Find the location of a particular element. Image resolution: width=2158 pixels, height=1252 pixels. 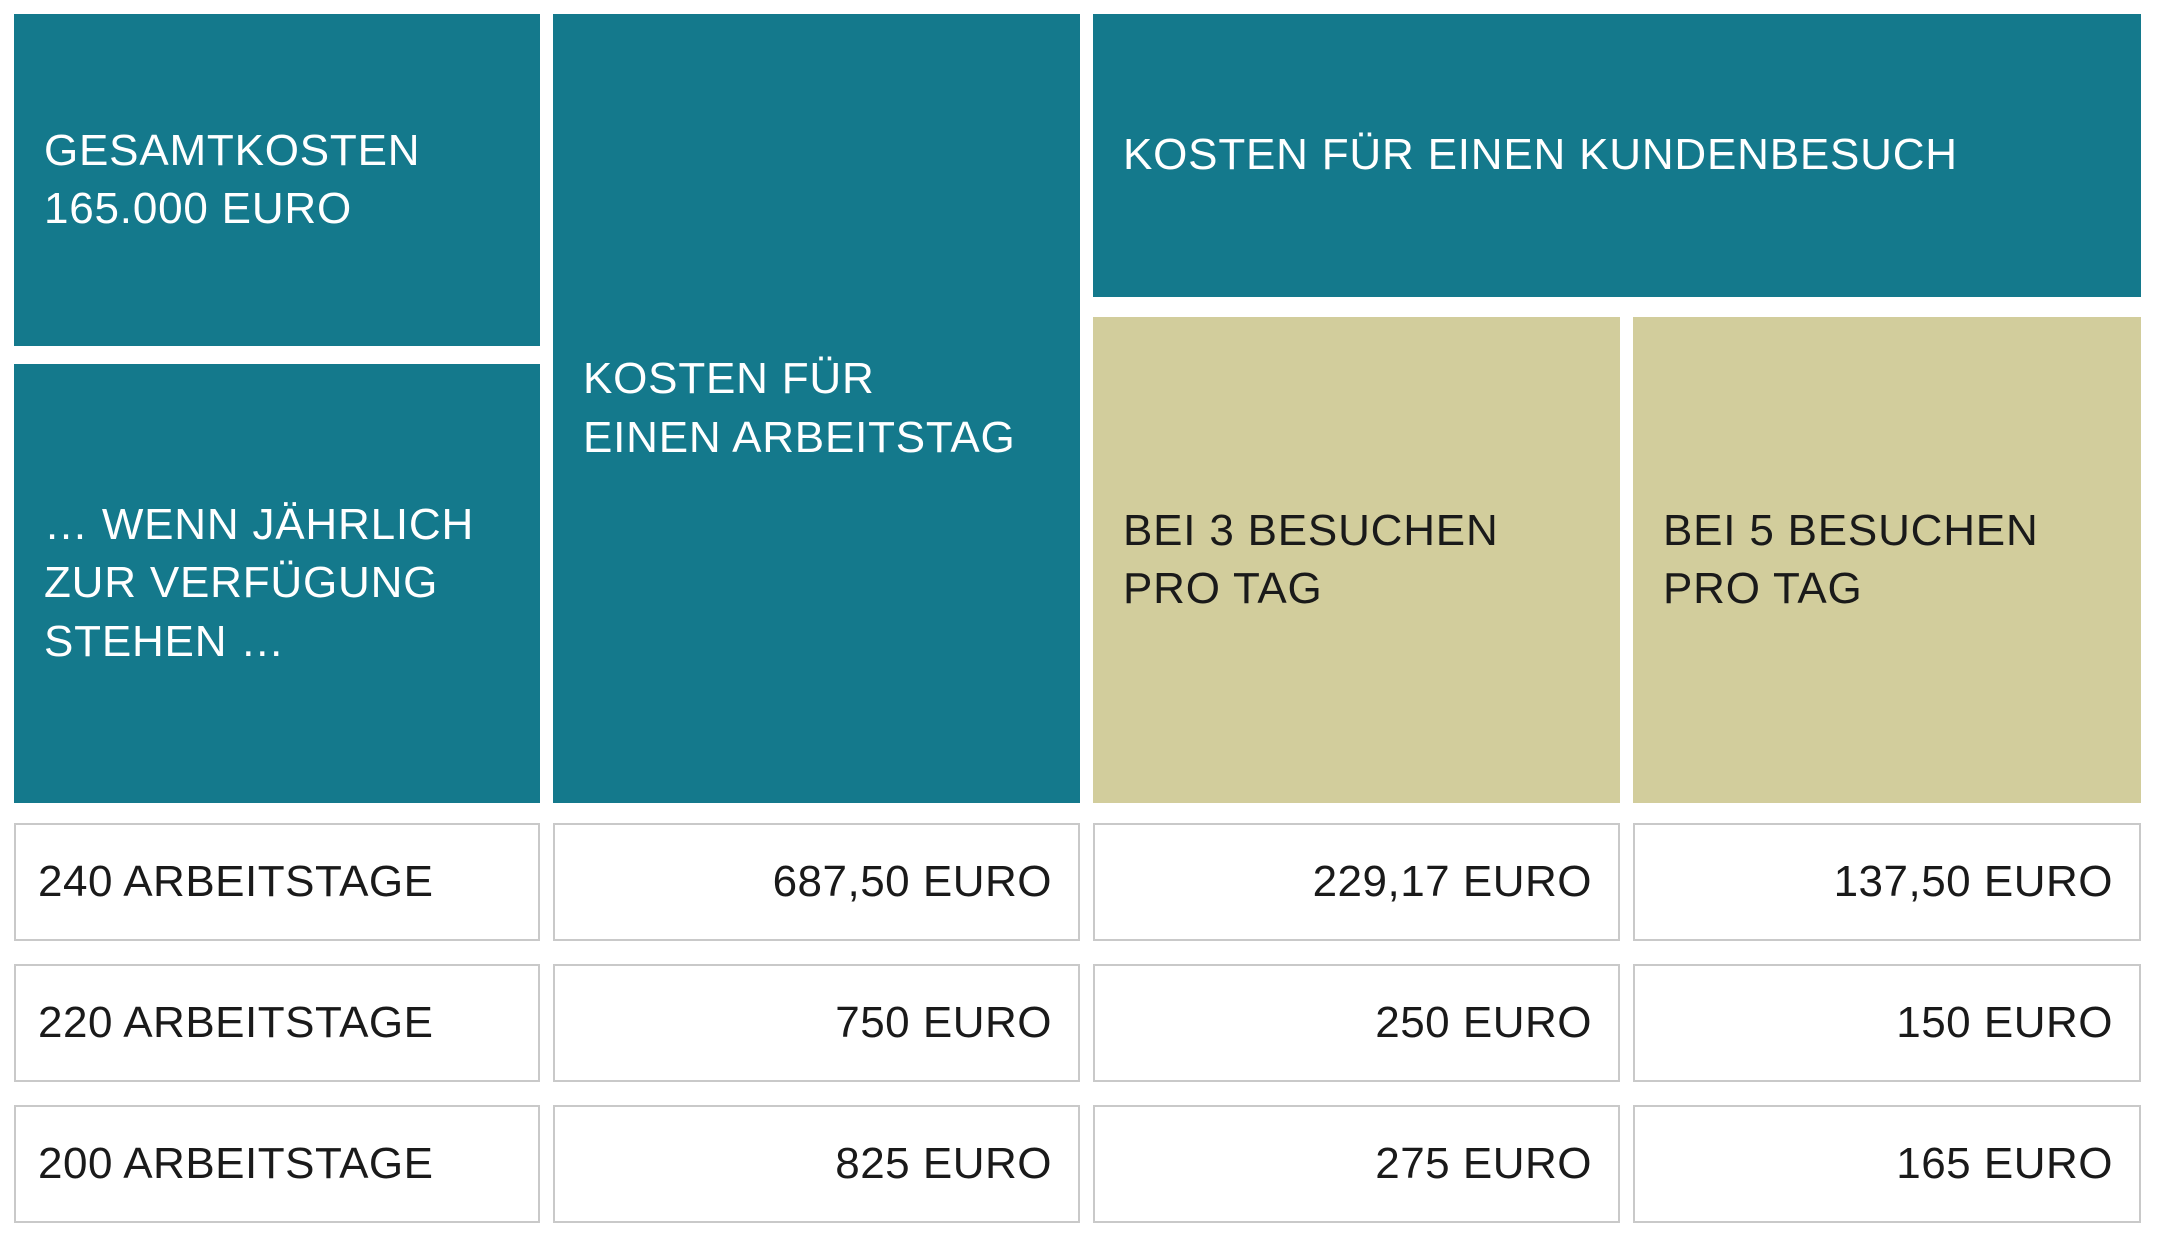

cell-cost-3-visits-row2: 250 EURO is located at coordinates (1356, 1023).